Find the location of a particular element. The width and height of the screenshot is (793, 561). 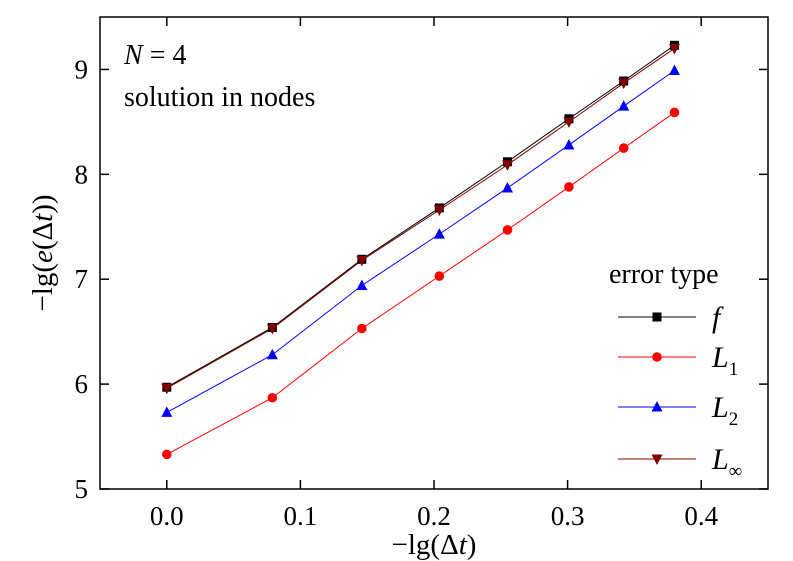

x-axis-label: −lg(Δt) is located at coordinates (434, 545).